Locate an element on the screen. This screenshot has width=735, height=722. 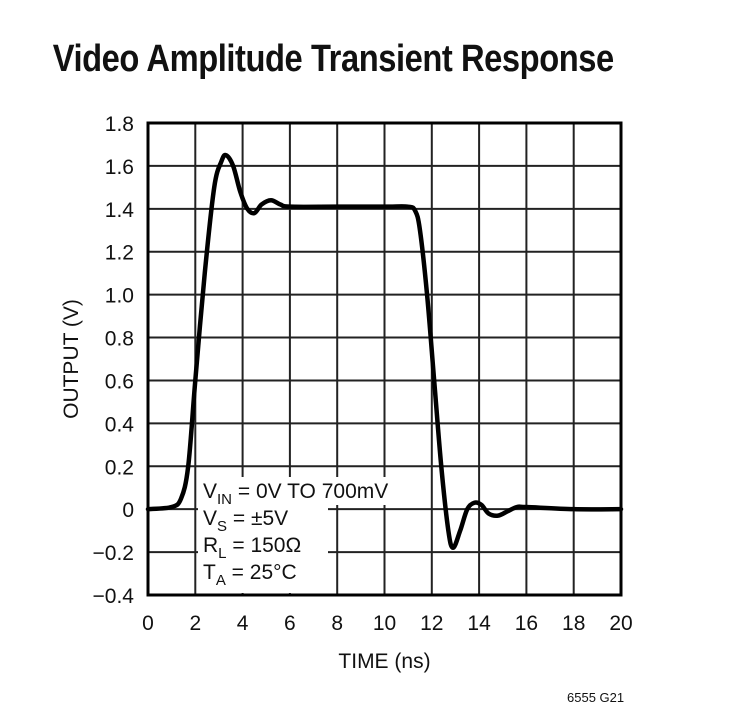
x-axis-ticks: 0 2 4 6 8 10 12 14 16 18 20 is located at coordinates (387, 623).